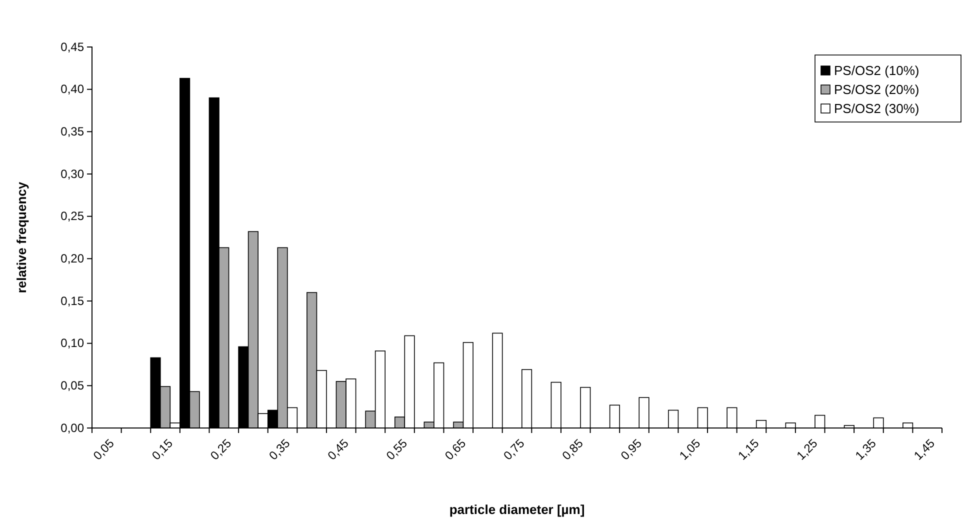 The image size is (963, 526). What do you see at coordinates (72, 259) in the screenshot?
I see `y-tick-label: 0,20` at bounding box center [72, 259].